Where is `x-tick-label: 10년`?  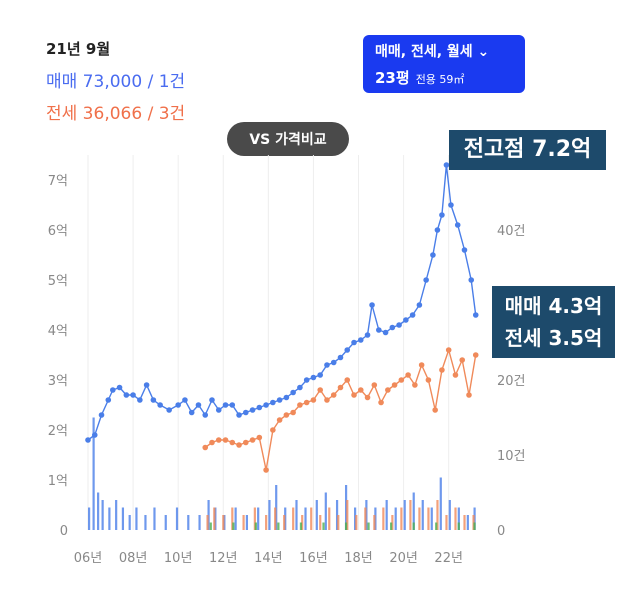 x-tick-label: 10년 is located at coordinates (178, 558).